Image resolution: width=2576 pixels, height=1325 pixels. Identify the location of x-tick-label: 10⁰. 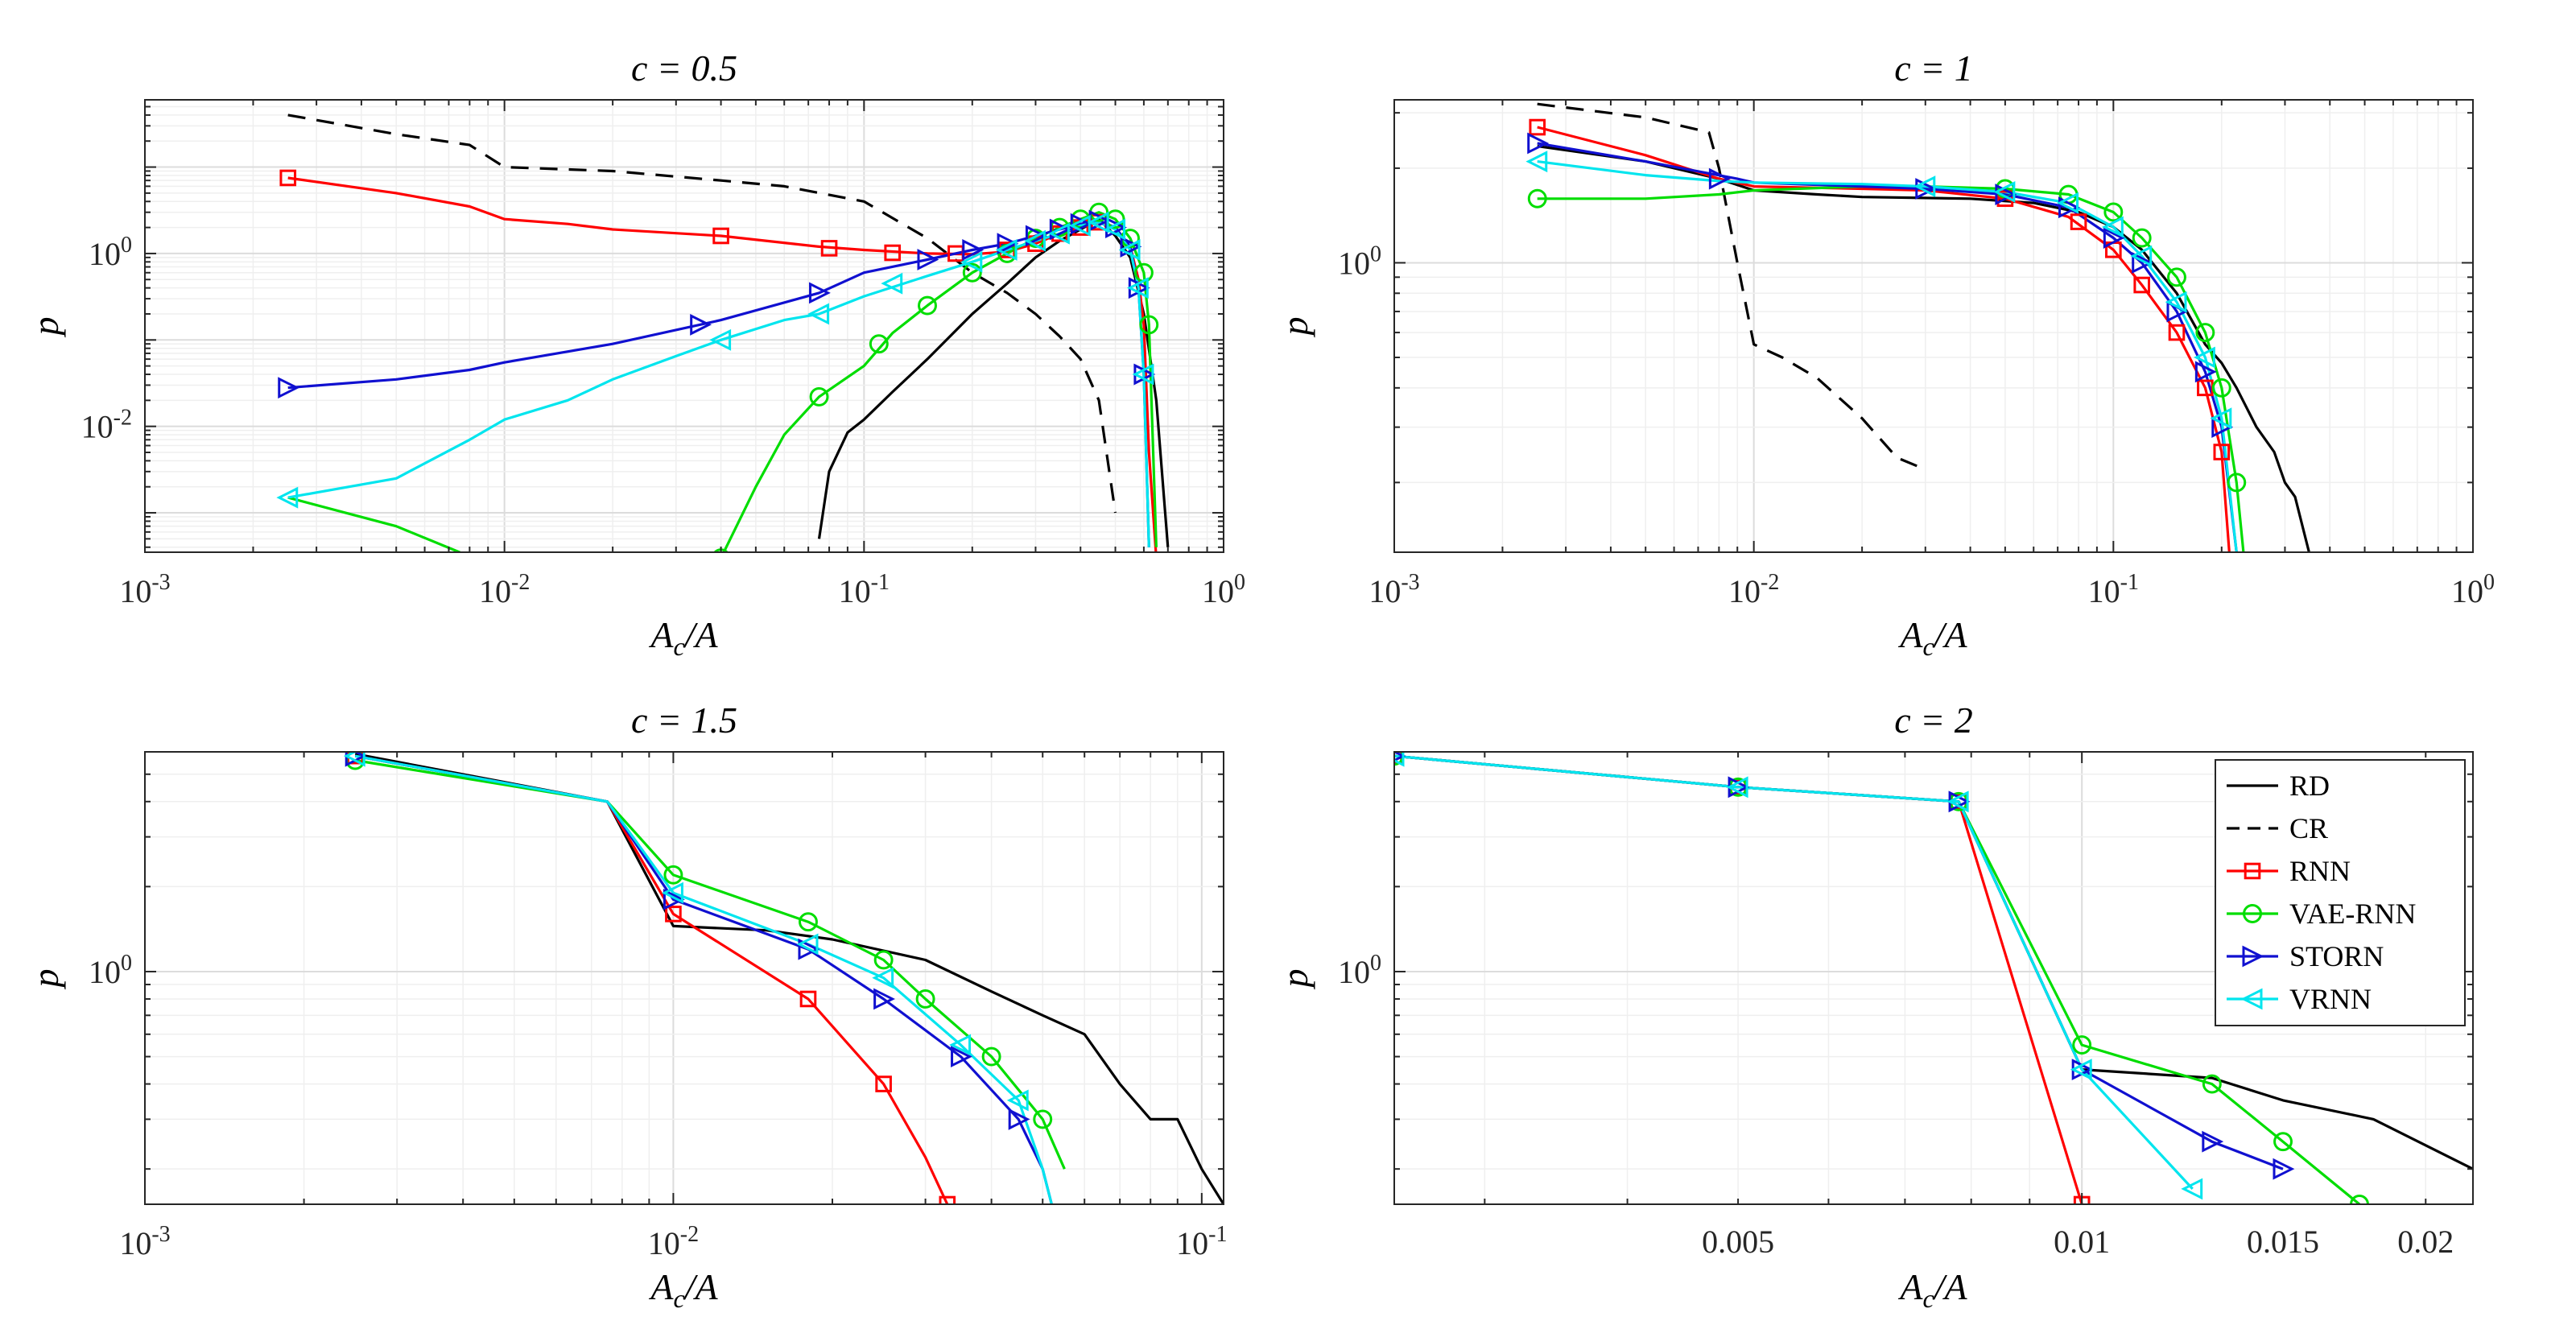
(1223, 589).